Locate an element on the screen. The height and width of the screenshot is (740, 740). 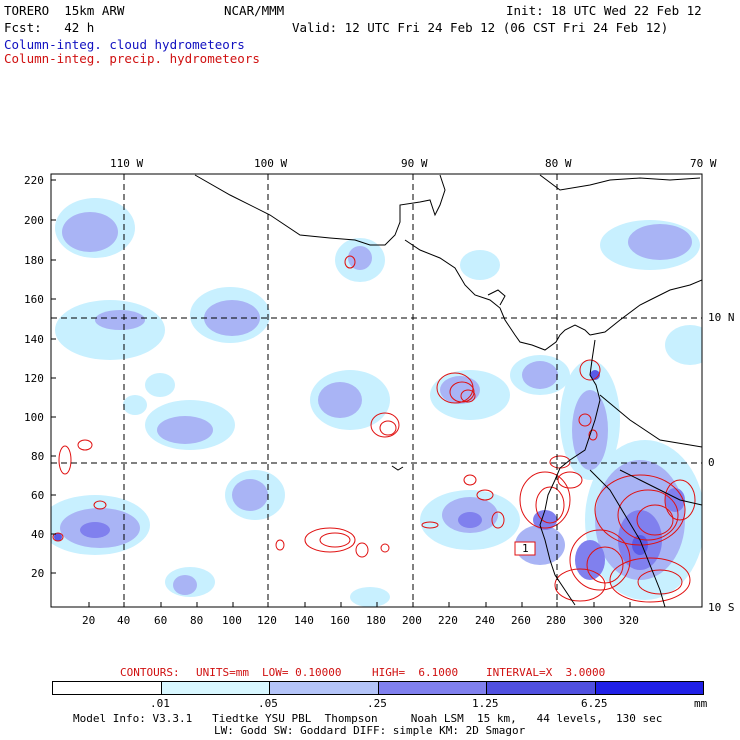
field-cloud-label: Column-integ. cloud hydrometeors is located at coordinates (124, 44).